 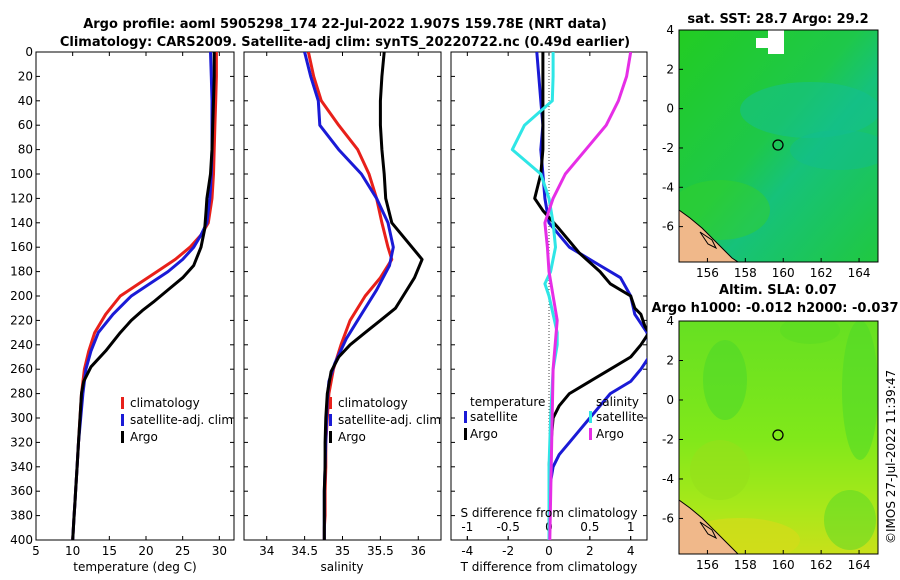 I want to click on y-tick-label: 60, so click(x=25, y=125).